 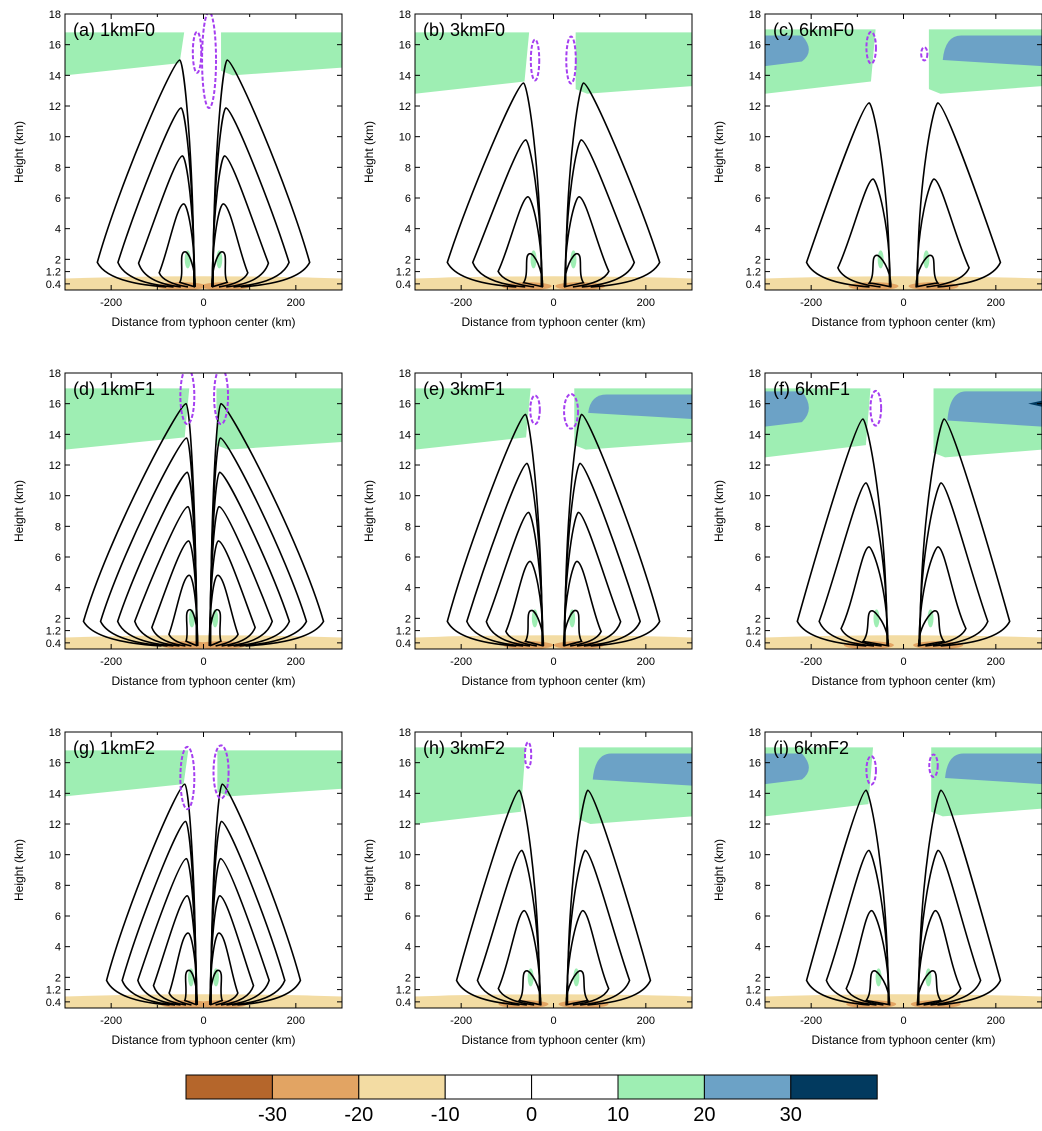 I want to click on panel-title: (c) 6kmF0, so click(x=813, y=30).